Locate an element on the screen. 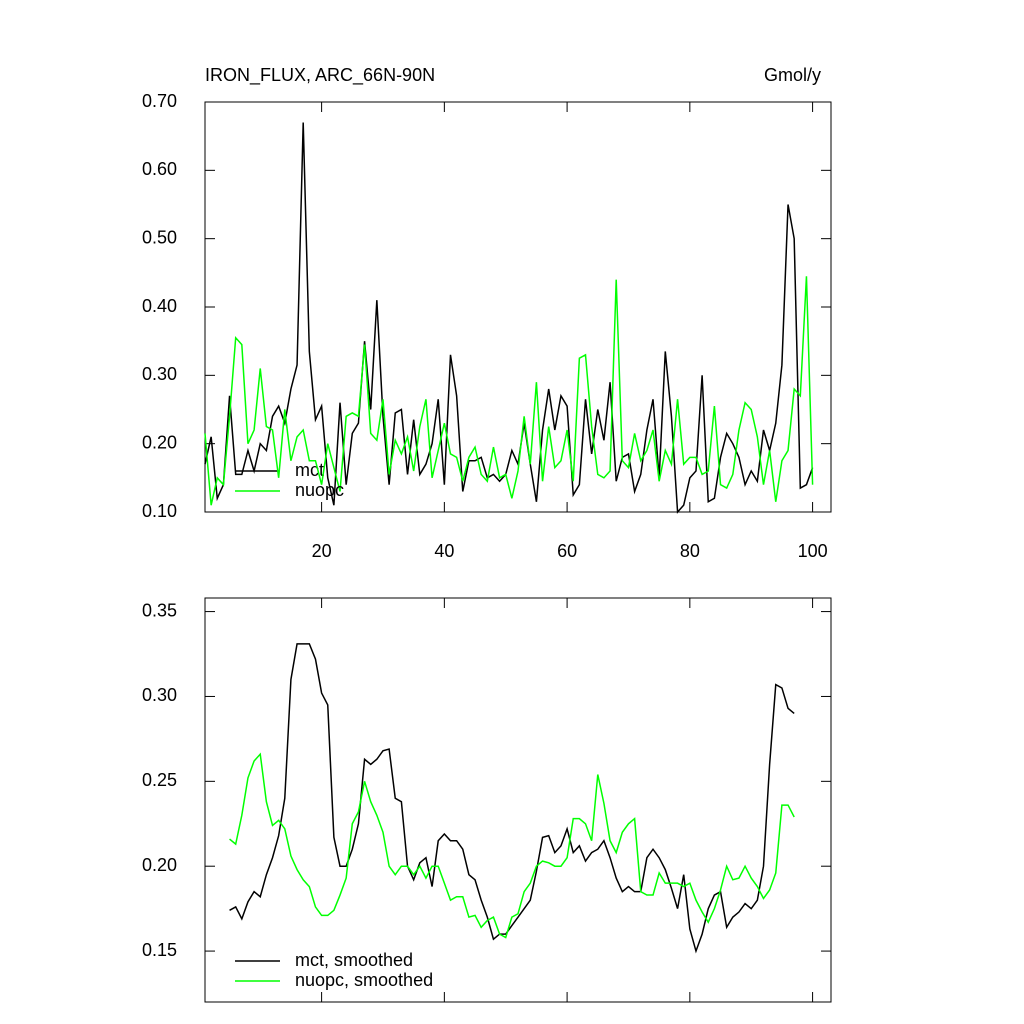  legend-label: nuopc, smoothed is located at coordinates (364, 980).